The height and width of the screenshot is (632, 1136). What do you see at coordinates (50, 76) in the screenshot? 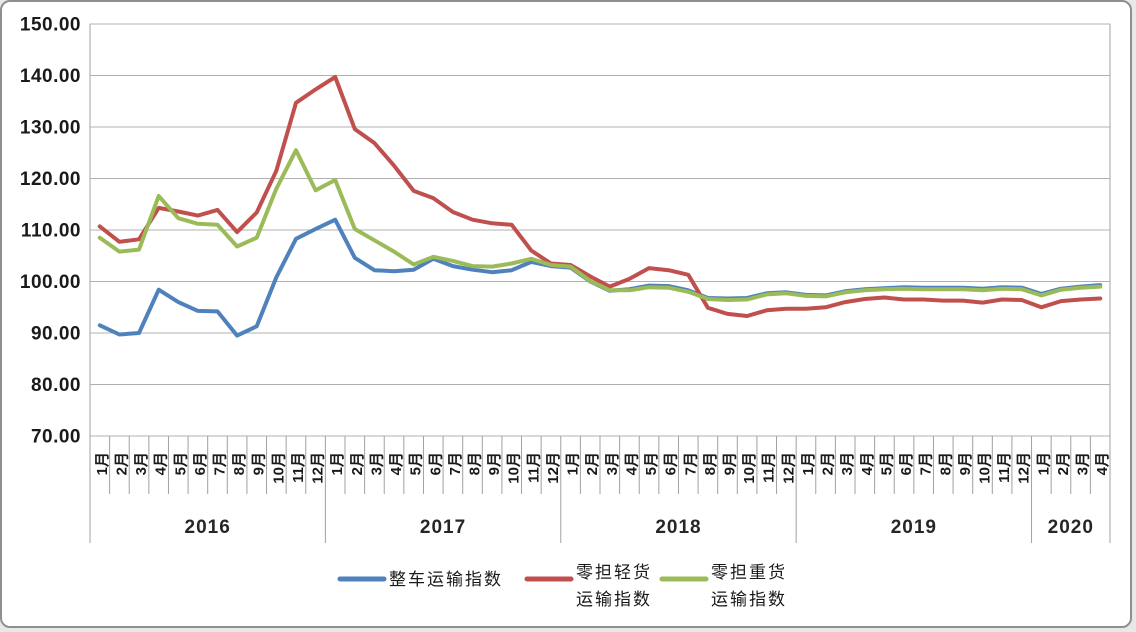
I see `y-axis-tick-label: 140.00` at bounding box center [50, 76].